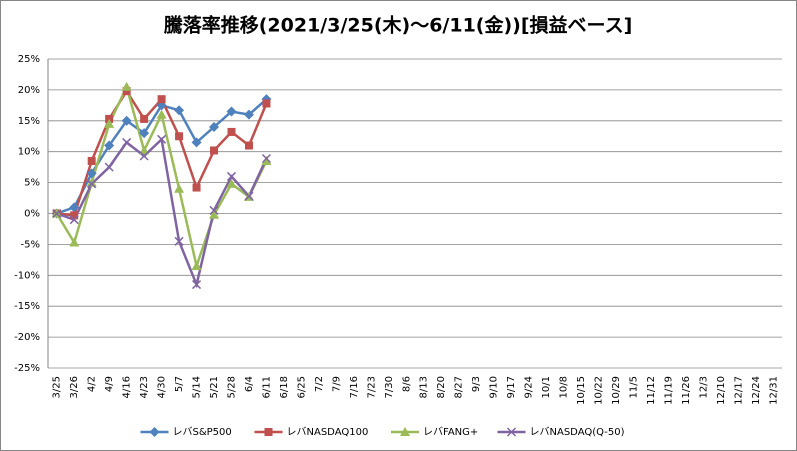 The height and width of the screenshot is (451, 797). I want to click on x-tick-label: 7/9, so click(336, 384).